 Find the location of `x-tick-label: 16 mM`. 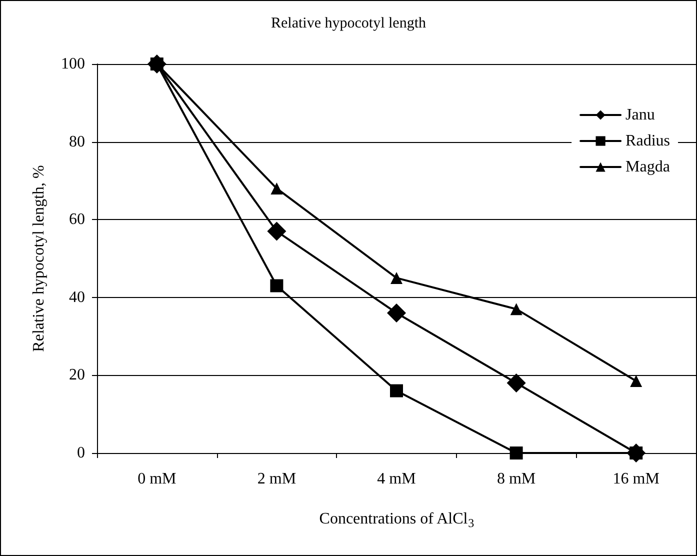

x-tick-label: 16 mM is located at coordinates (636, 479).